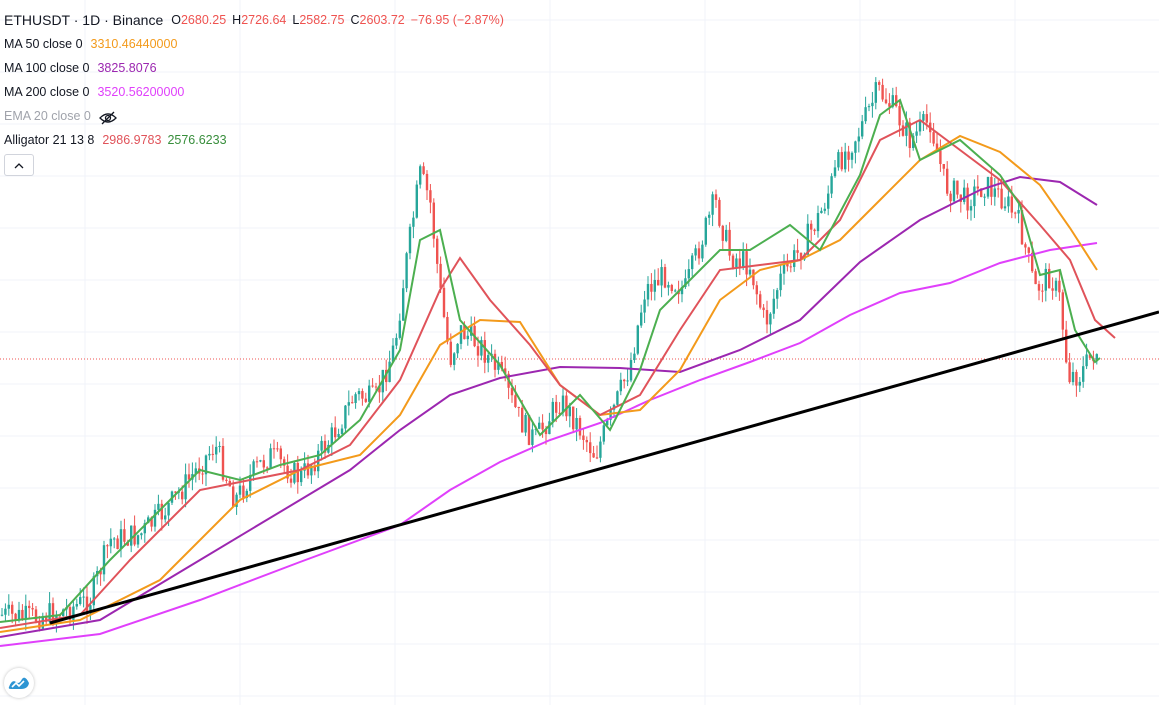 The height and width of the screenshot is (705, 1159). I want to click on indicator-ma100: MA 100 close 0 3825.8076, so click(254, 68).